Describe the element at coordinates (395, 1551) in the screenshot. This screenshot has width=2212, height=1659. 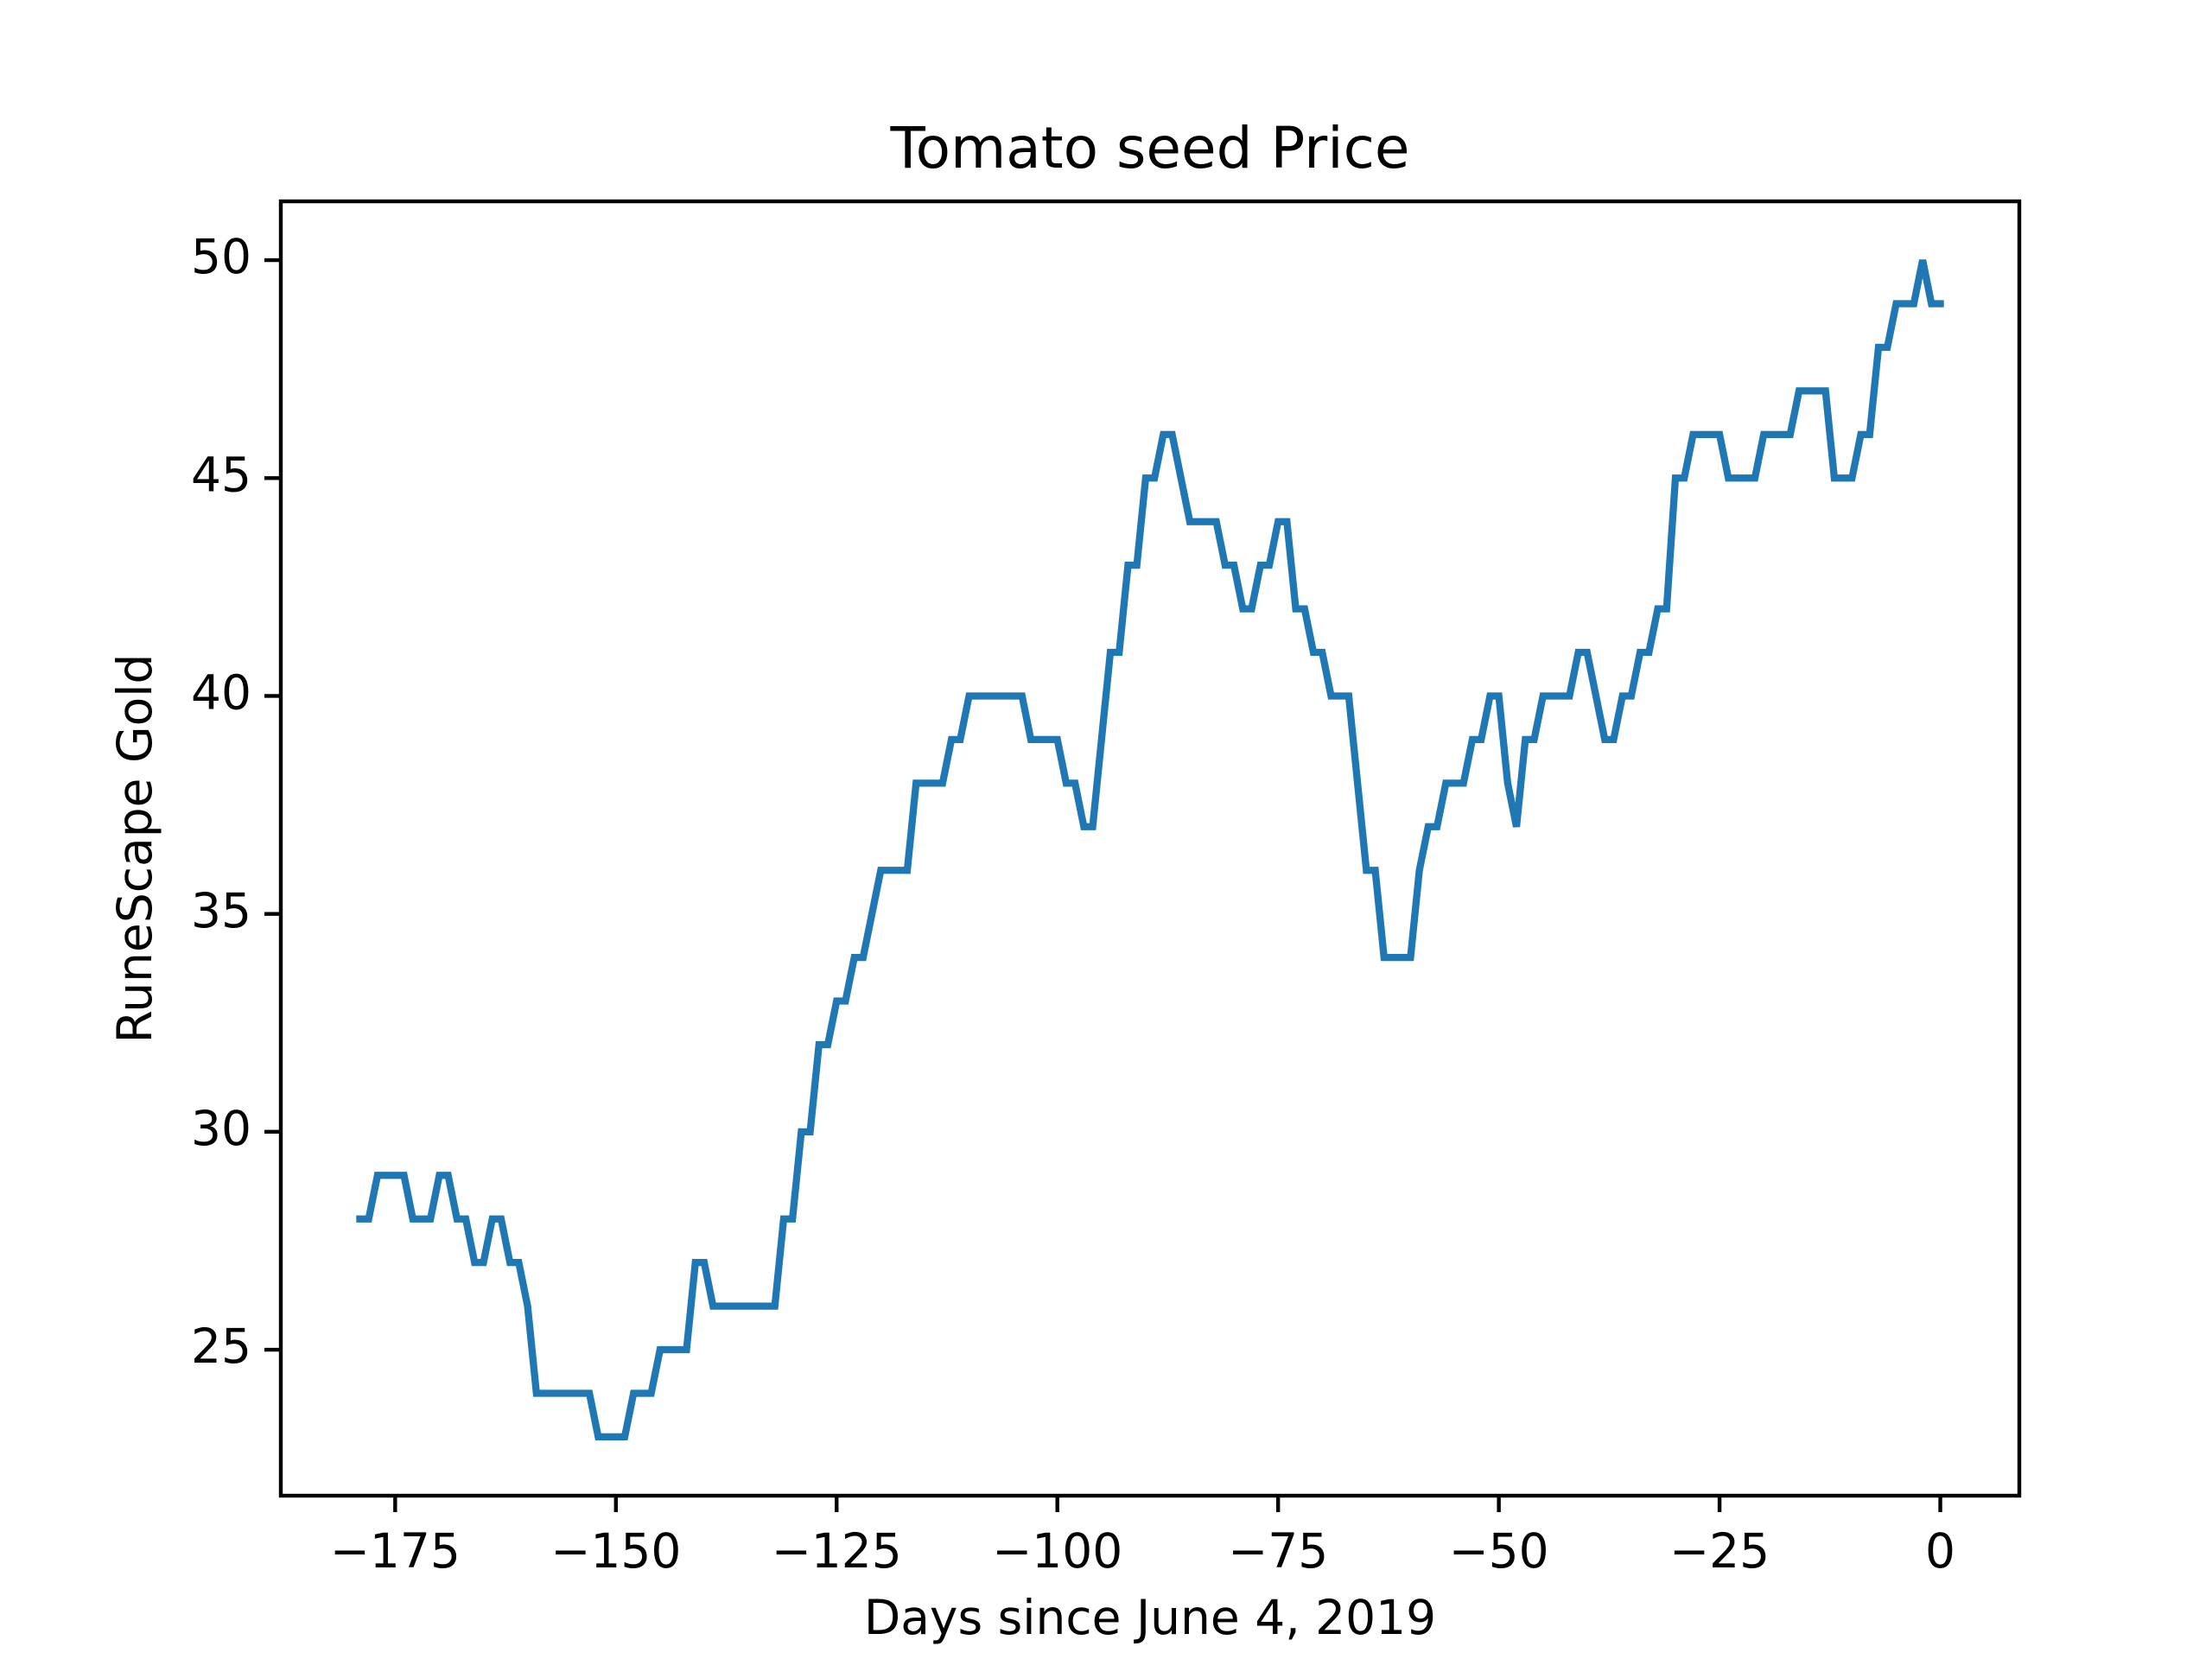
I see `x-tick-label: −175` at that location.